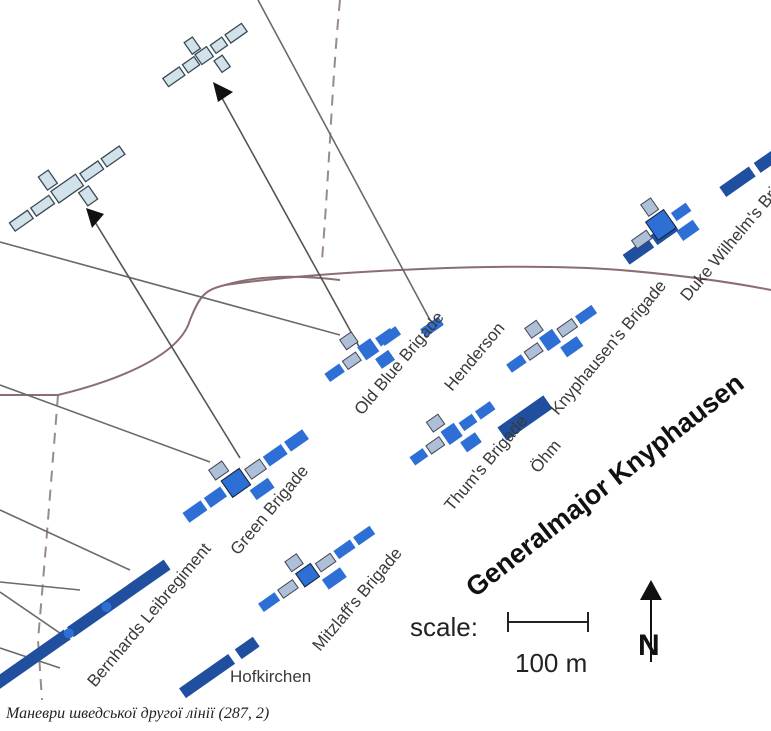  Describe the element at coordinates (525, 418) in the screenshot. I see `unit-ohm-symbol` at that location.